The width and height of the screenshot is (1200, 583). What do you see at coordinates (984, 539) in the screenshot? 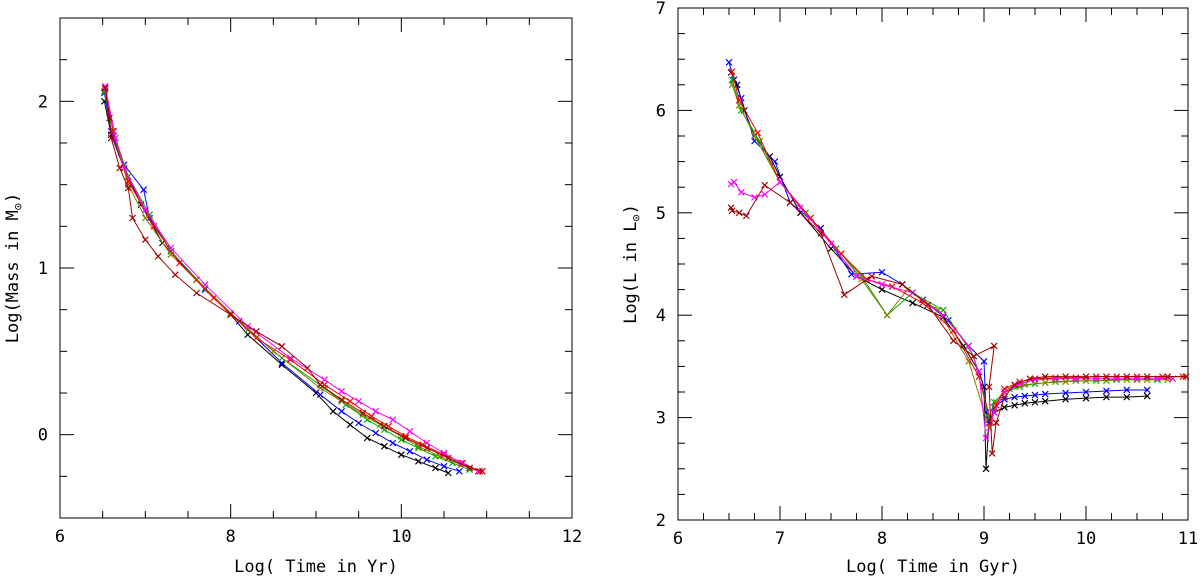
I see `x-tick-label: 9` at bounding box center [984, 539].